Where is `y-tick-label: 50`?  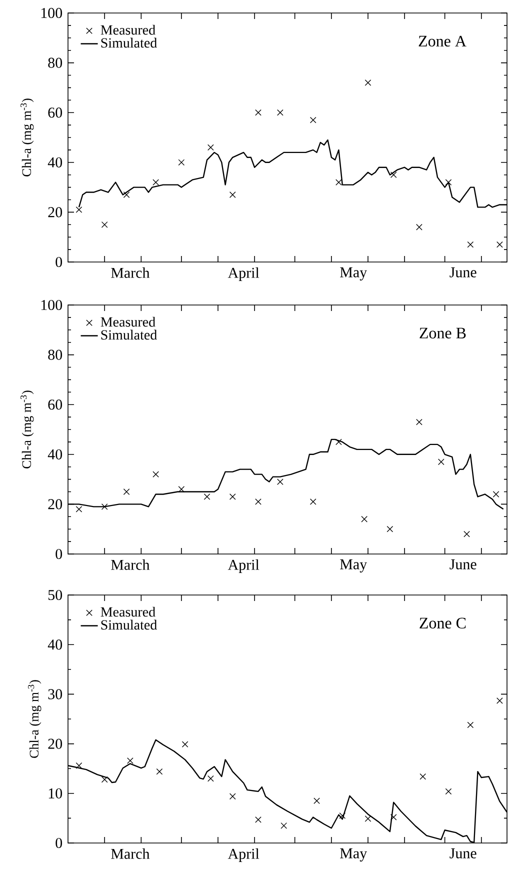
y-tick-label: 50 is located at coordinates (55, 595).